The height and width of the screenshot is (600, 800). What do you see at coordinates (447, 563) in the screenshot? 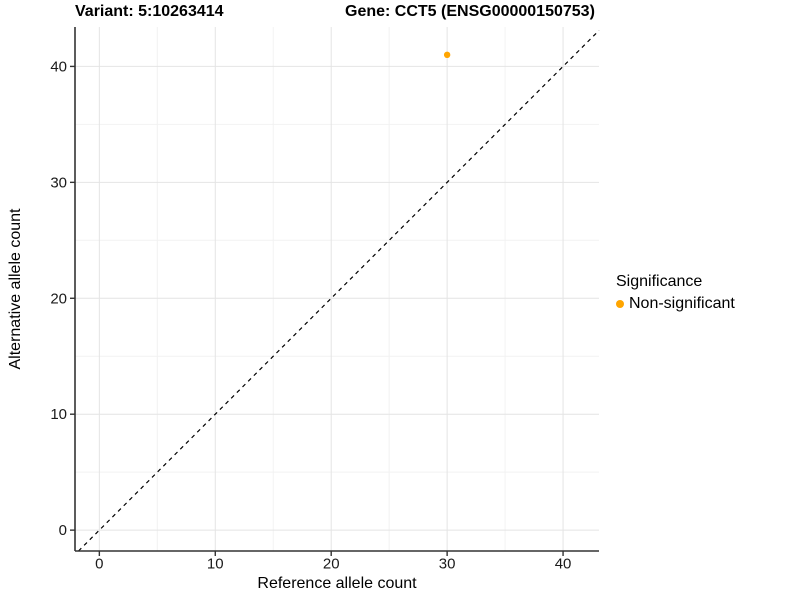
I see `x-tick-label: 30` at bounding box center [447, 563].